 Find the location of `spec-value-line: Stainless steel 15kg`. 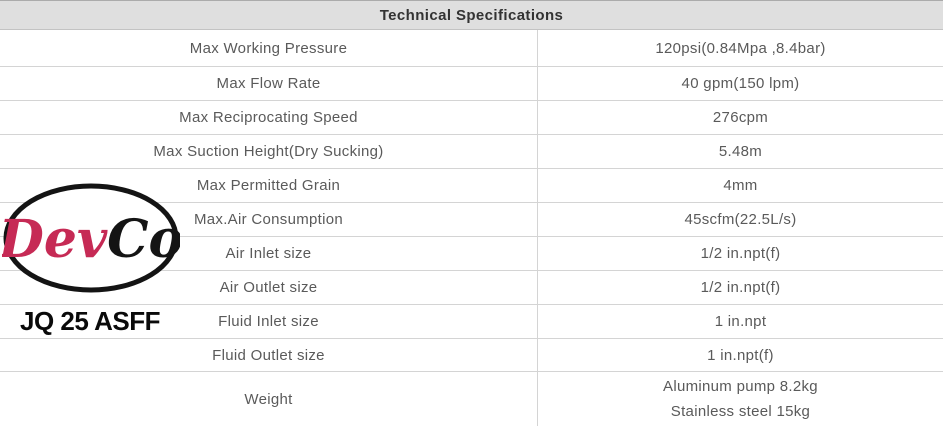

spec-value-line: Stainless steel 15kg is located at coordinates (740, 411).